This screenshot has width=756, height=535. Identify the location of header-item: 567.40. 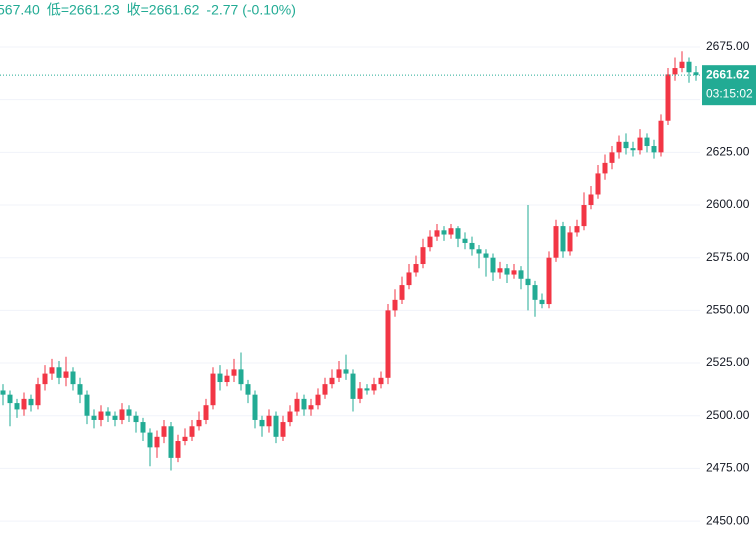
(20, 10).